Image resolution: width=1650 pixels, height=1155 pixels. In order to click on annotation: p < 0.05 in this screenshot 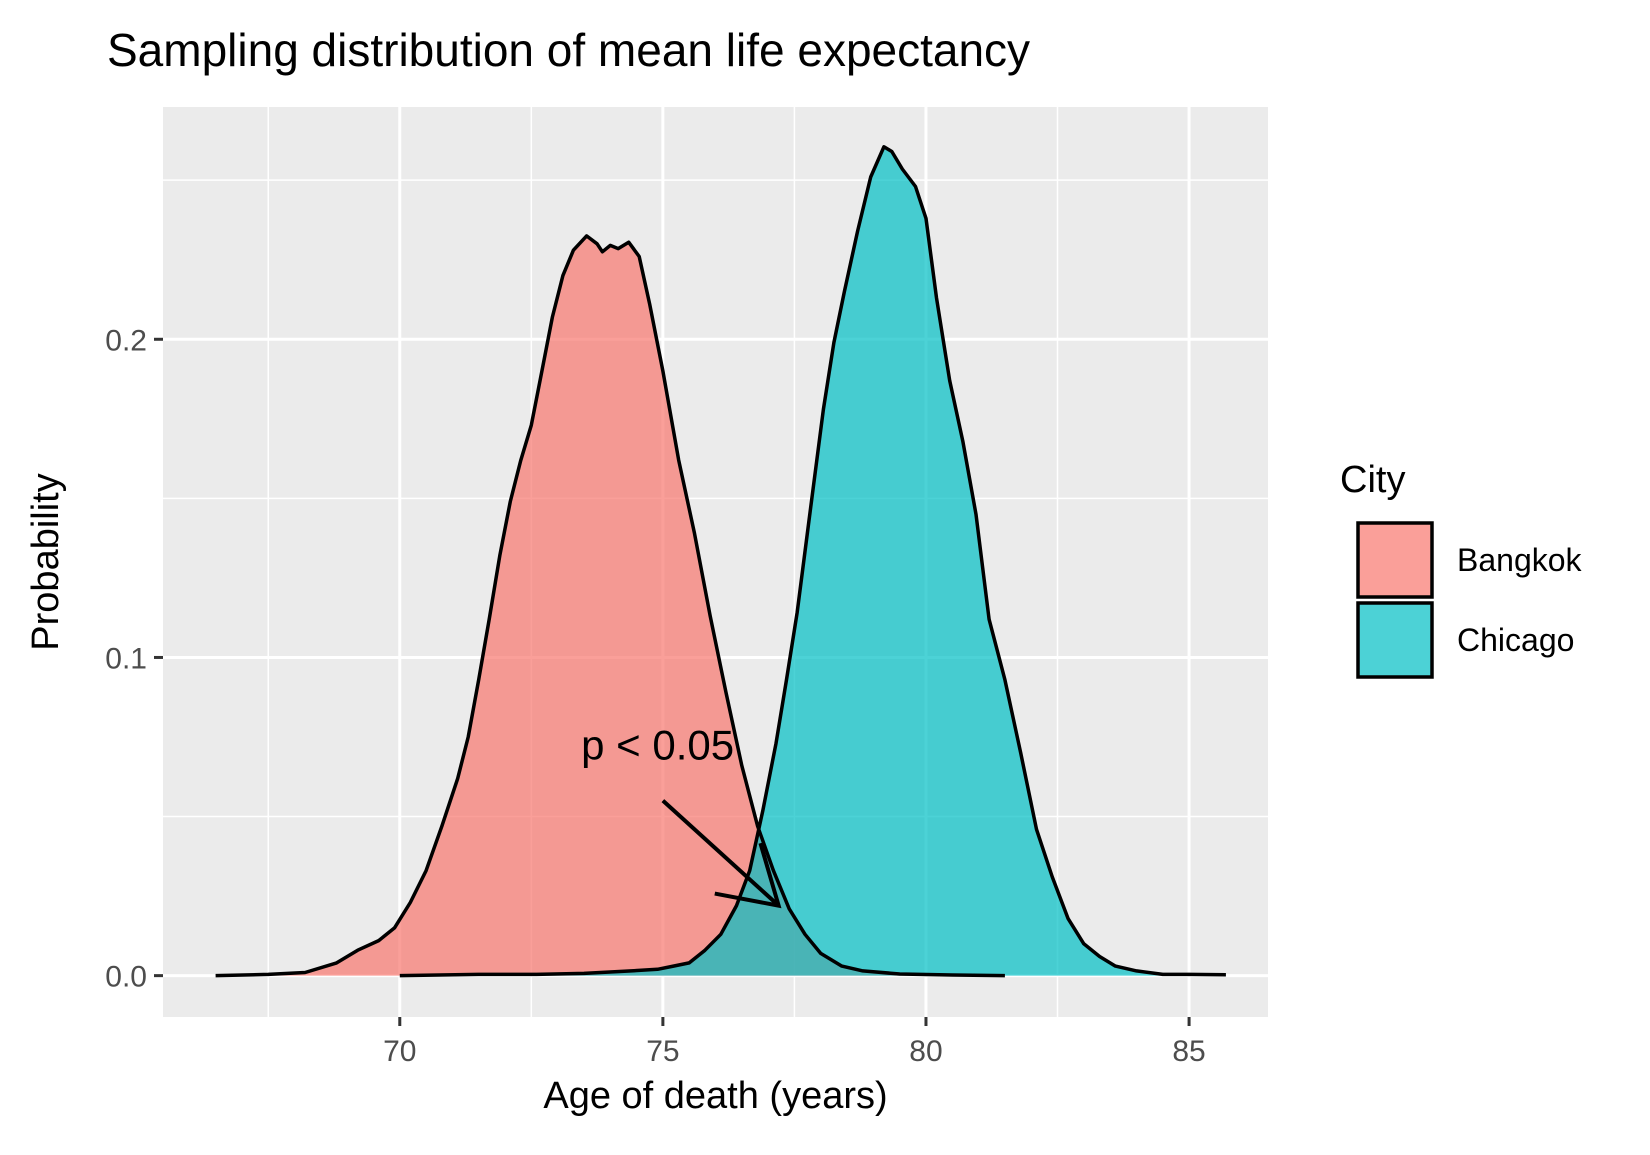, I will do `click(681, 815)`.